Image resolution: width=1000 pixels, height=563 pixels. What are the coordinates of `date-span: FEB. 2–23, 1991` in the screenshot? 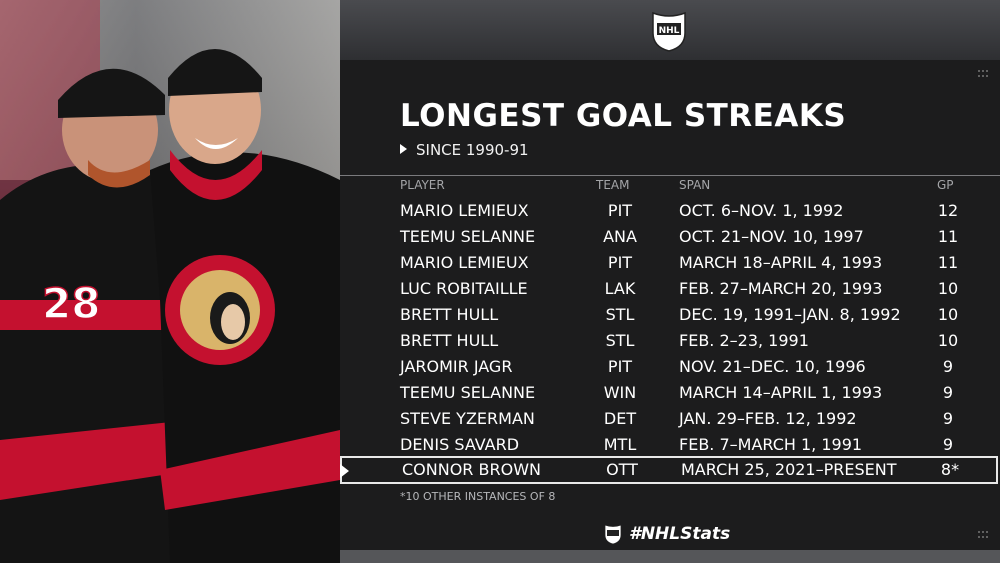 It's located at (744, 340).